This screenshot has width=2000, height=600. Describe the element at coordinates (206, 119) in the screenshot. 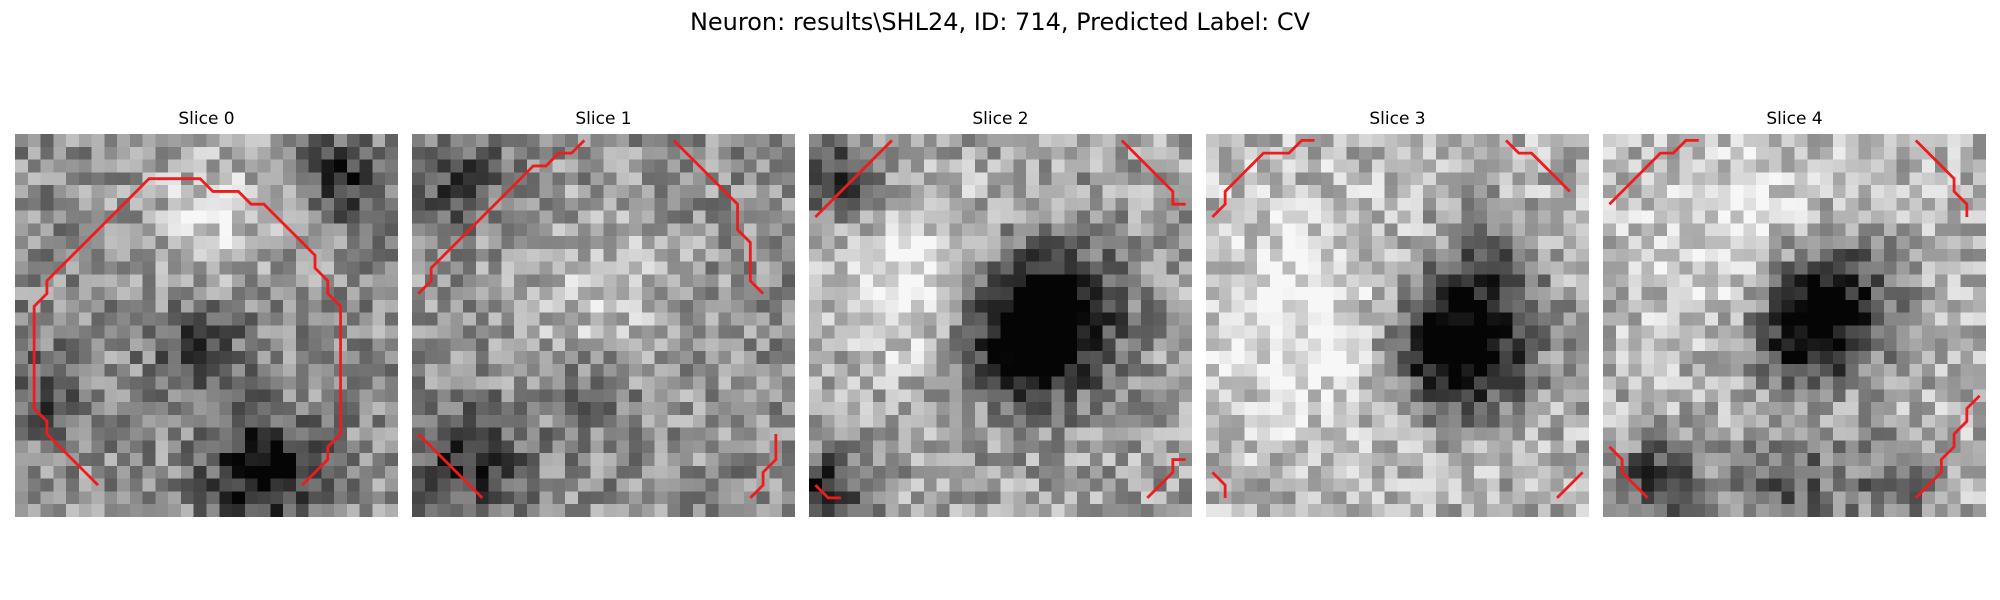

I see `slice-title-0: Slice 0` at that location.